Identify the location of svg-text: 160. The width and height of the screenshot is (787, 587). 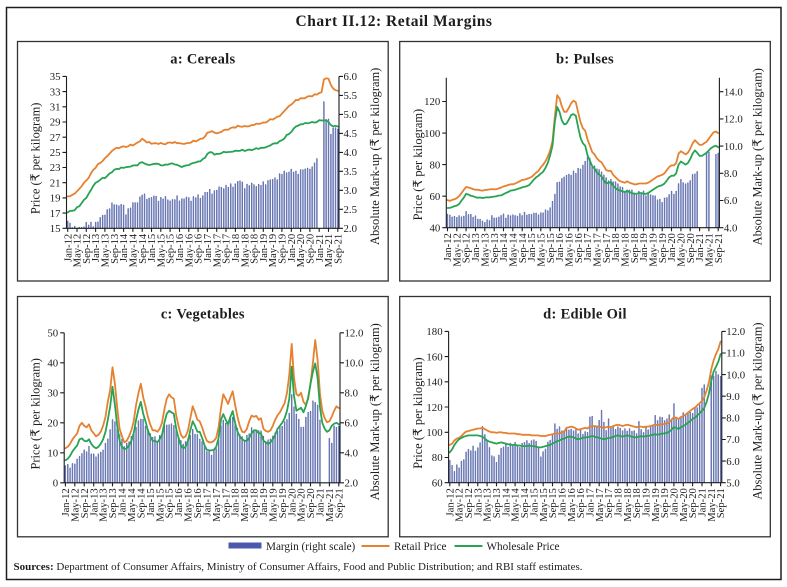
(434, 357).